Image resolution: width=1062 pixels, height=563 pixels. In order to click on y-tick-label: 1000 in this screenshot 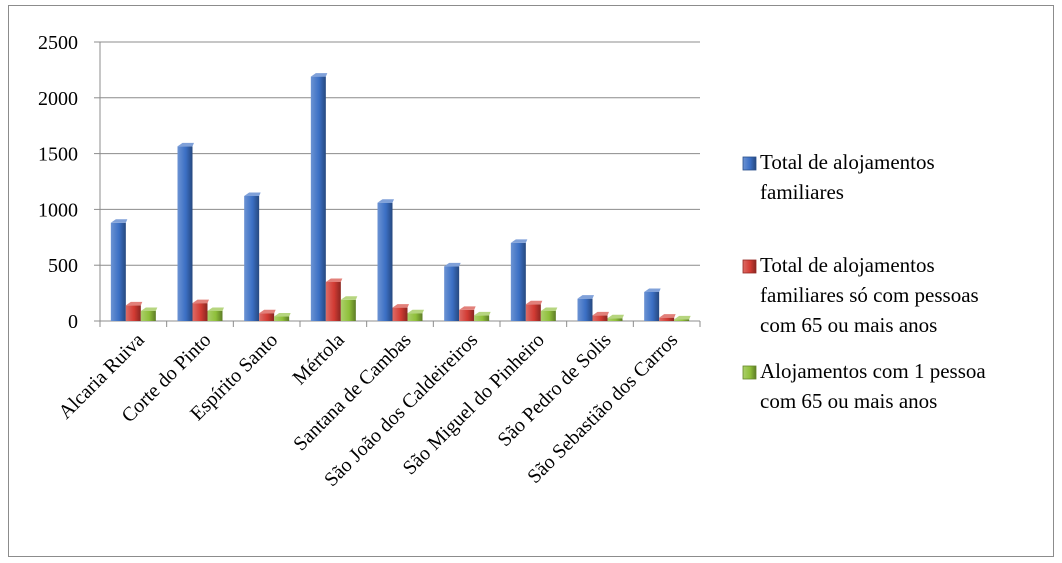, I will do `click(58, 210)`.